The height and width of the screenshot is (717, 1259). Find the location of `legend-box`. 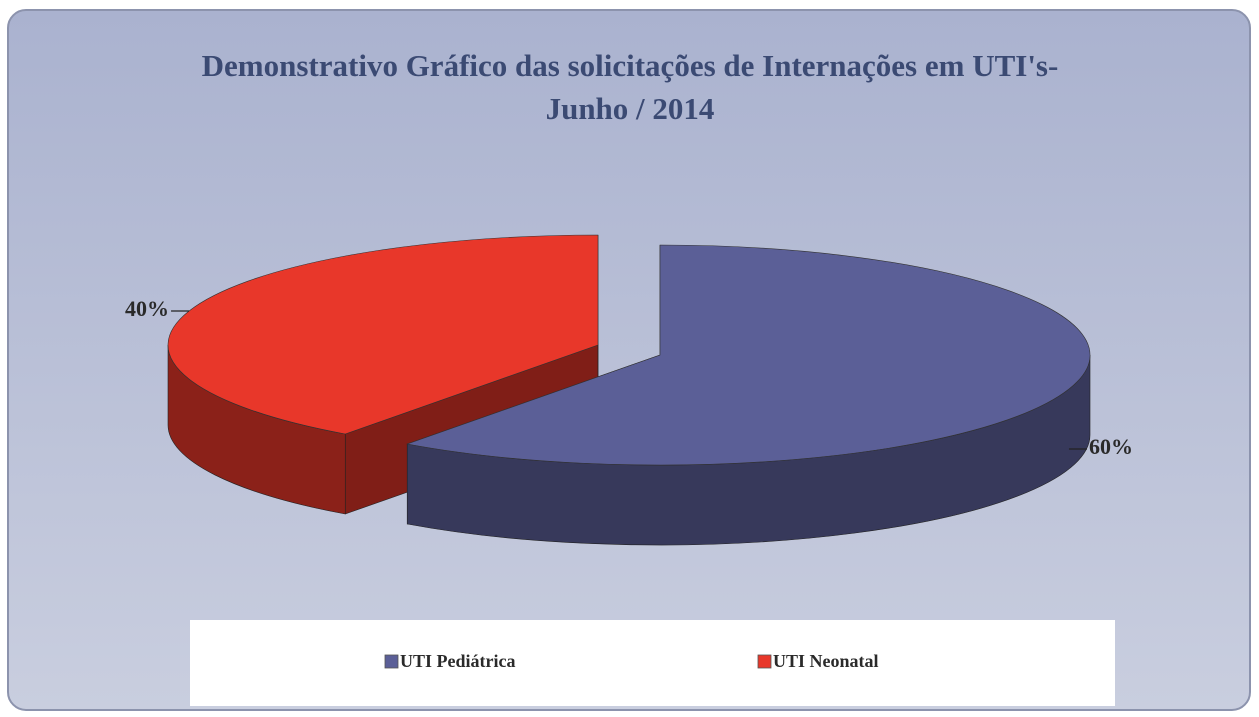

legend-box is located at coordinates (652, 663).